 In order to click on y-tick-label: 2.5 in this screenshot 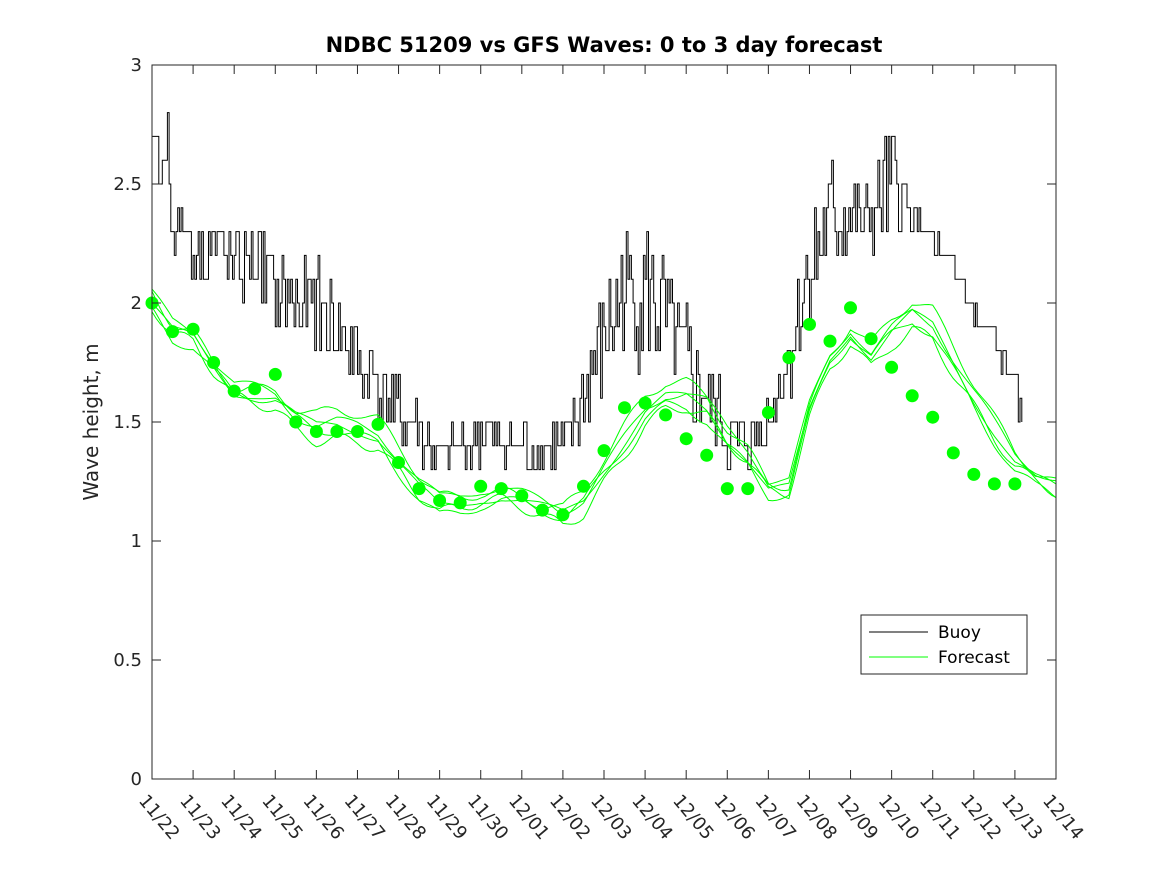, I will do `click(127, 184)`.